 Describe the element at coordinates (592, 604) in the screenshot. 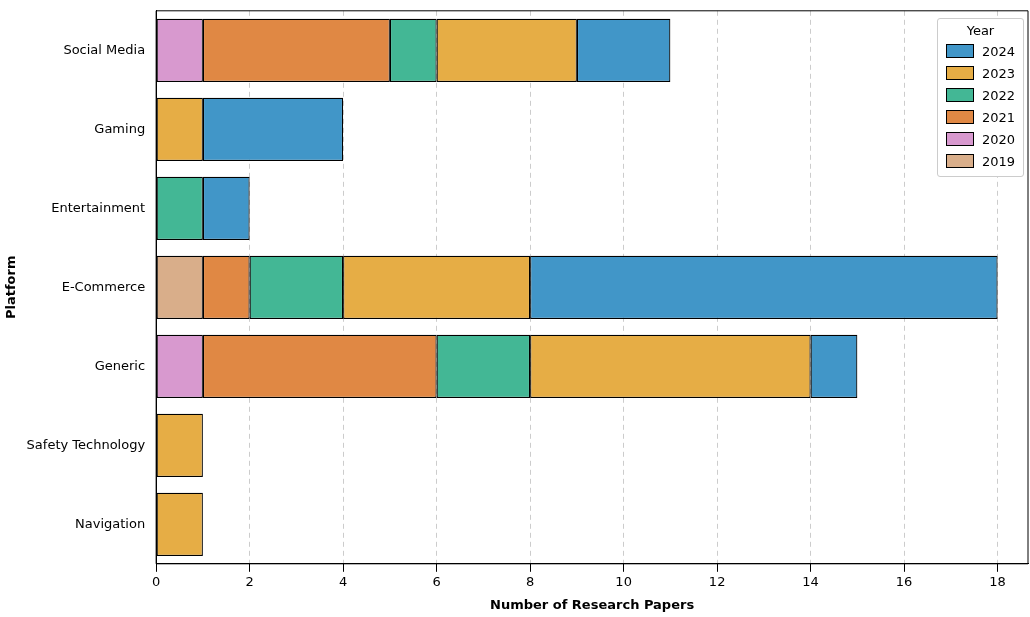

I see `x-axis-title: Number of Research Papers` at that location.